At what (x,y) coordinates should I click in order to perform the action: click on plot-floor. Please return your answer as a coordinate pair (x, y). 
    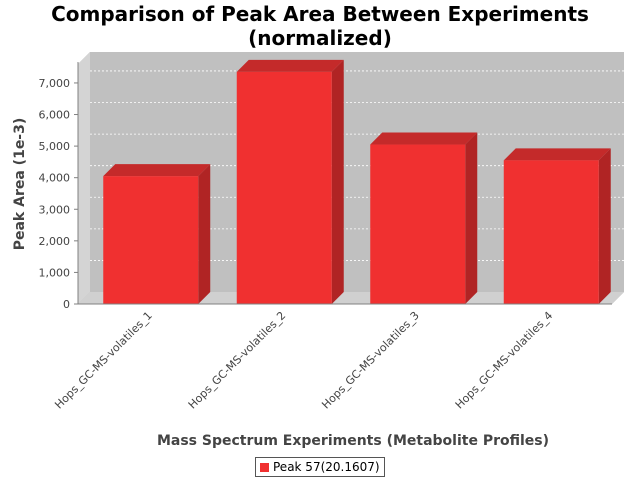
    Looking at the image, I should click on (351, 298).